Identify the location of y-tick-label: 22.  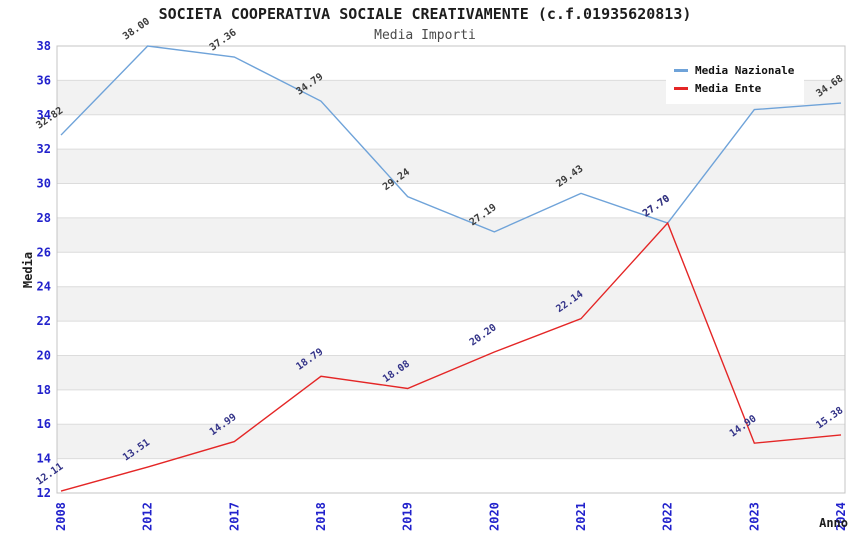
(44, 321).